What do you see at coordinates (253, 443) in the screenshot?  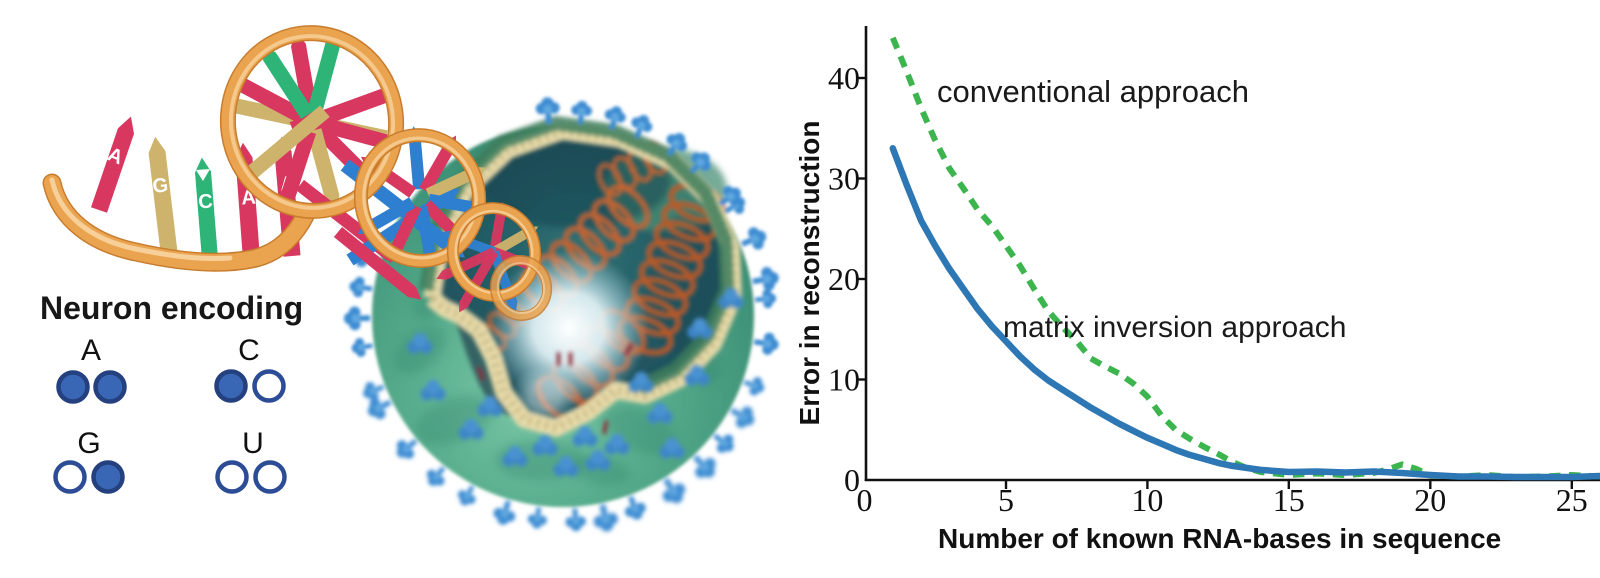 I see `svg-text: U` at bounding box center [253, 443].